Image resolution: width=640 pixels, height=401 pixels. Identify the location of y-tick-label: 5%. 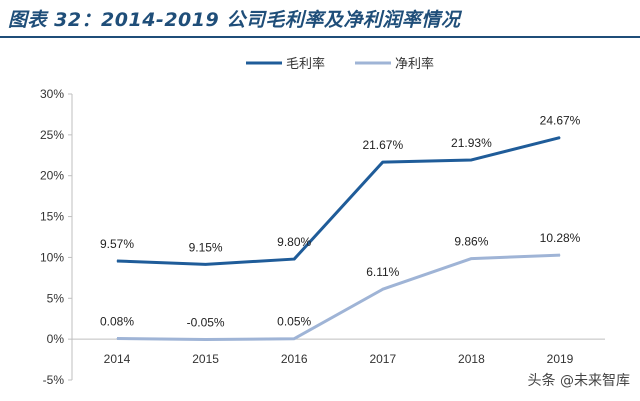
(56, 298).